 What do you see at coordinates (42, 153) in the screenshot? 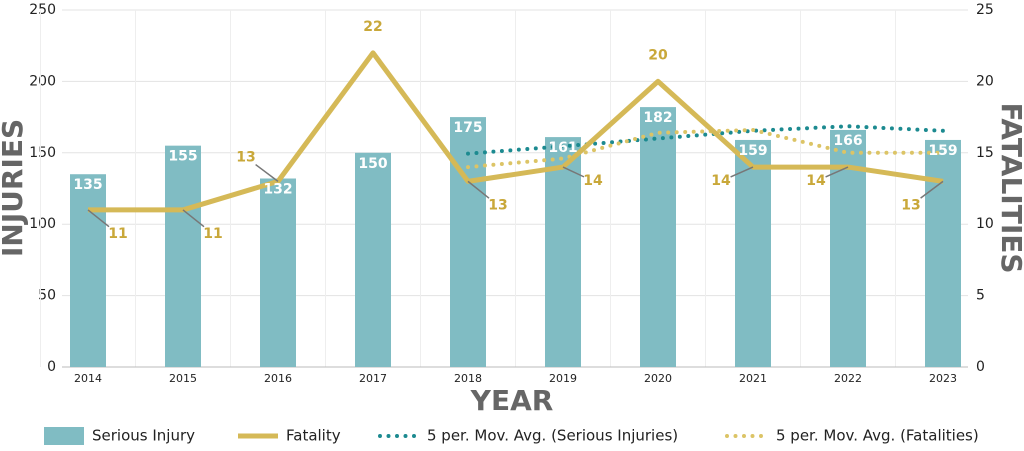
I see `y-tick-label: 150` at bounding box center [42, 153].